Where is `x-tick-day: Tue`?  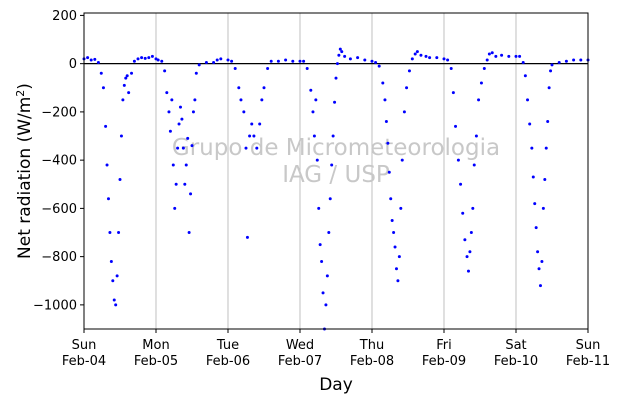
x-tick-day: Tue is located at coordinates (227, 345).